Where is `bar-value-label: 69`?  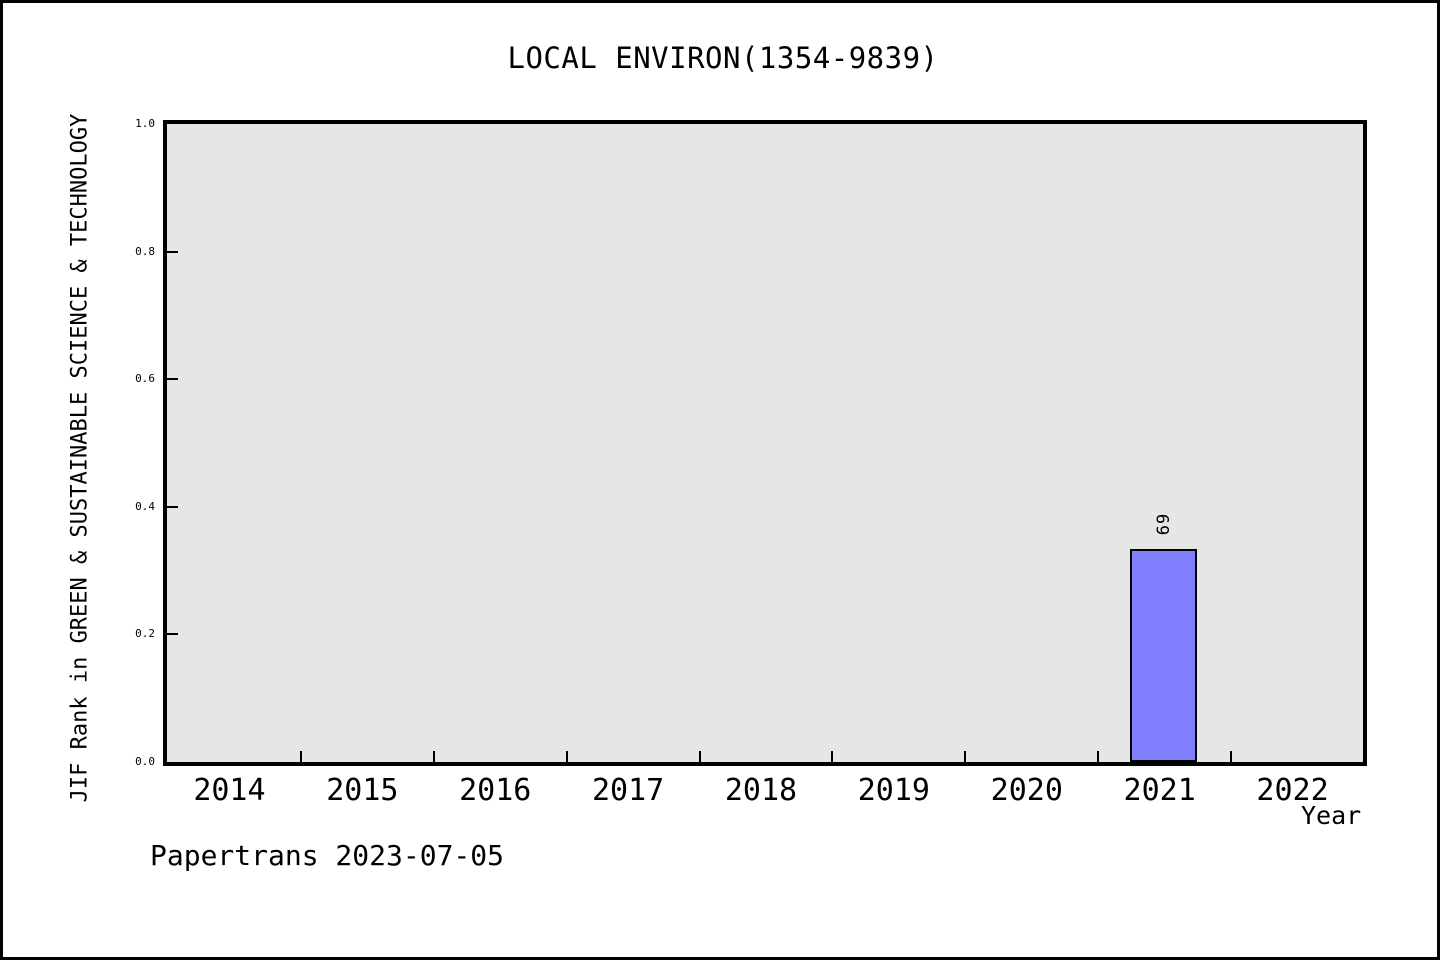
bar-value-label: 69 is located at coordinates (1164, 524).